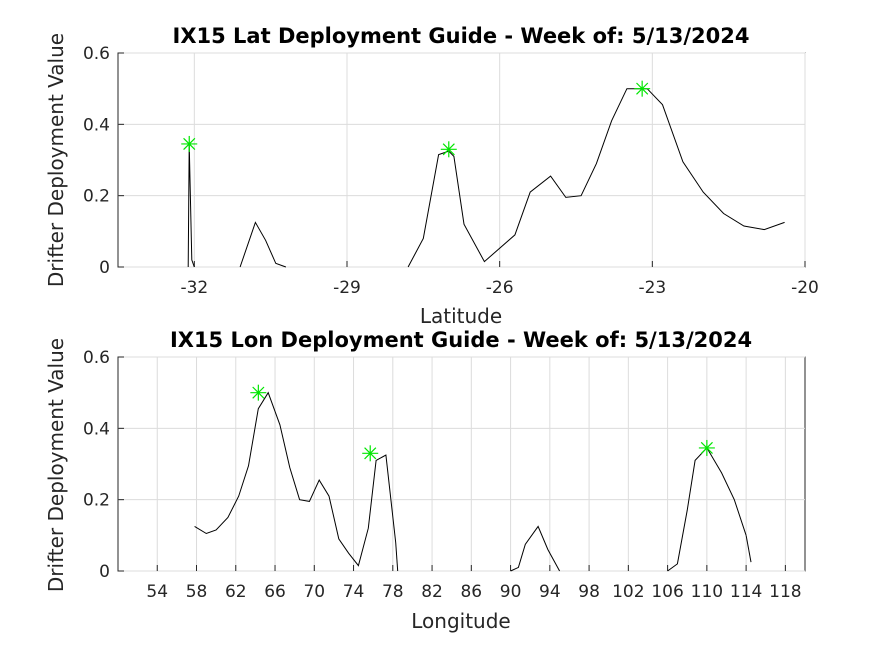  What do you see at coordinates (96, 197) in the screenshot?
I see `lat-y-tick-label: 0.2` at bounding box center [96, 197].